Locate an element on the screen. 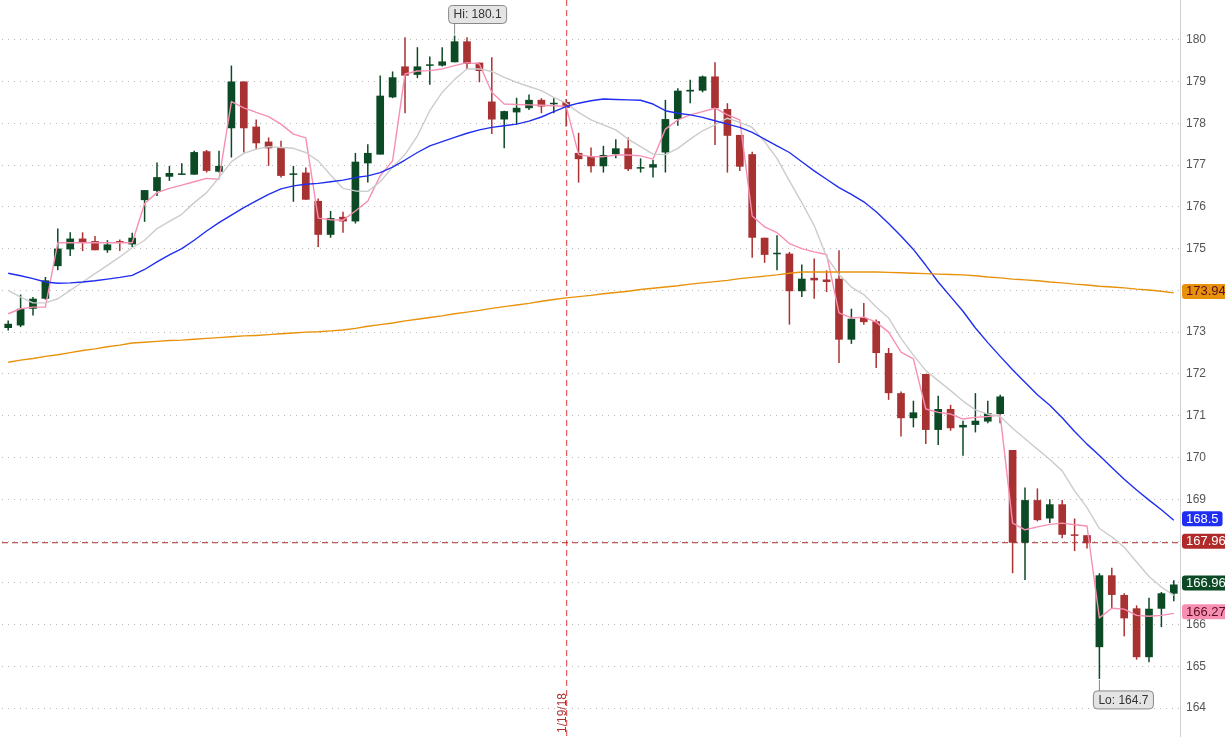  text: Hi: 180.1 is located at coordinates (477, 14).